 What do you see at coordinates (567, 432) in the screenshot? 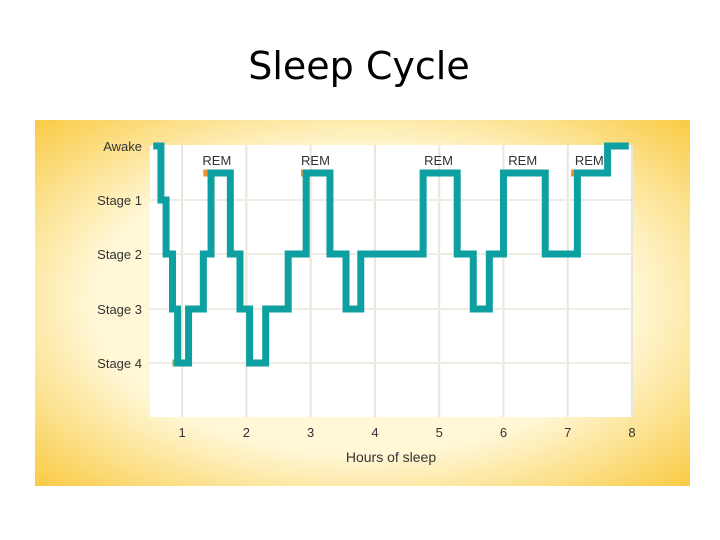
I see `x-tick-label: 7` at bounding box center [567, 432].